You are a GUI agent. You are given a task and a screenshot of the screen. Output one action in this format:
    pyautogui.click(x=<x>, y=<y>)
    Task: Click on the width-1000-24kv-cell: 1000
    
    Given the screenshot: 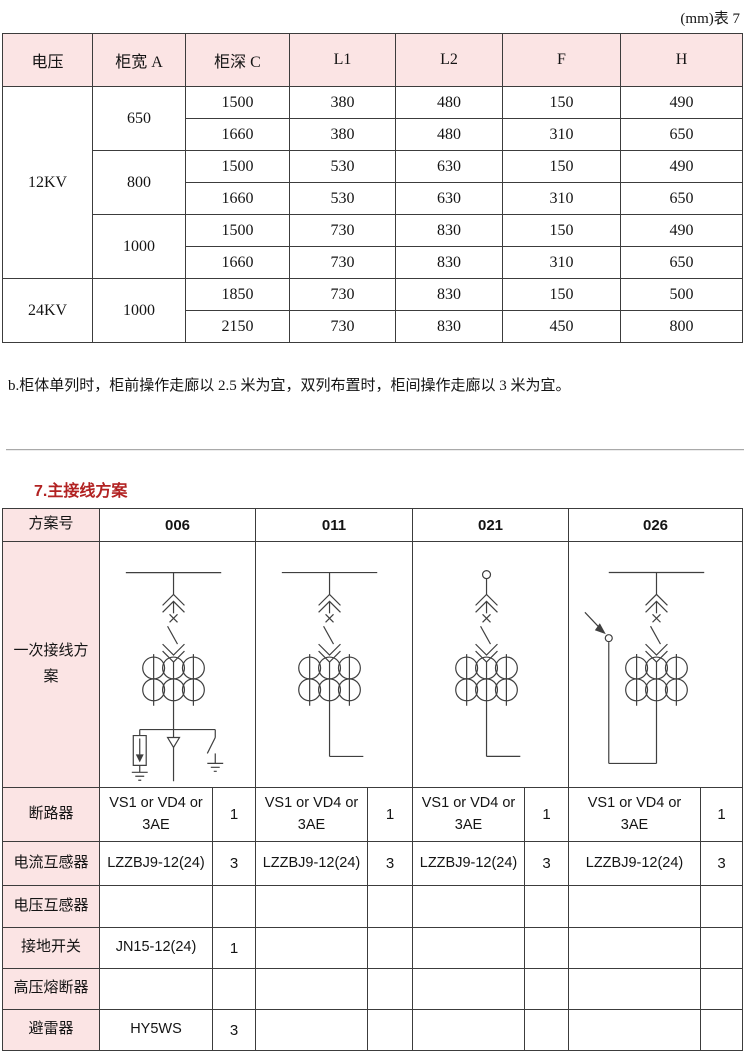 What is the action you would take?
    pyautogui.click(x=139, y=310)
    